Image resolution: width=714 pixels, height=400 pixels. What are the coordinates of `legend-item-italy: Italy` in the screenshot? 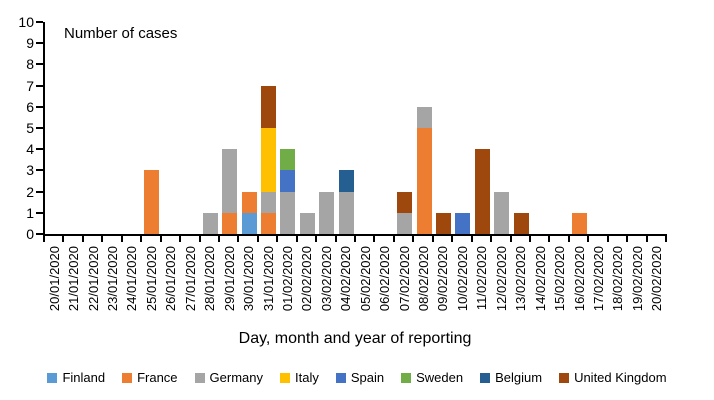 It's located at (299, 377).